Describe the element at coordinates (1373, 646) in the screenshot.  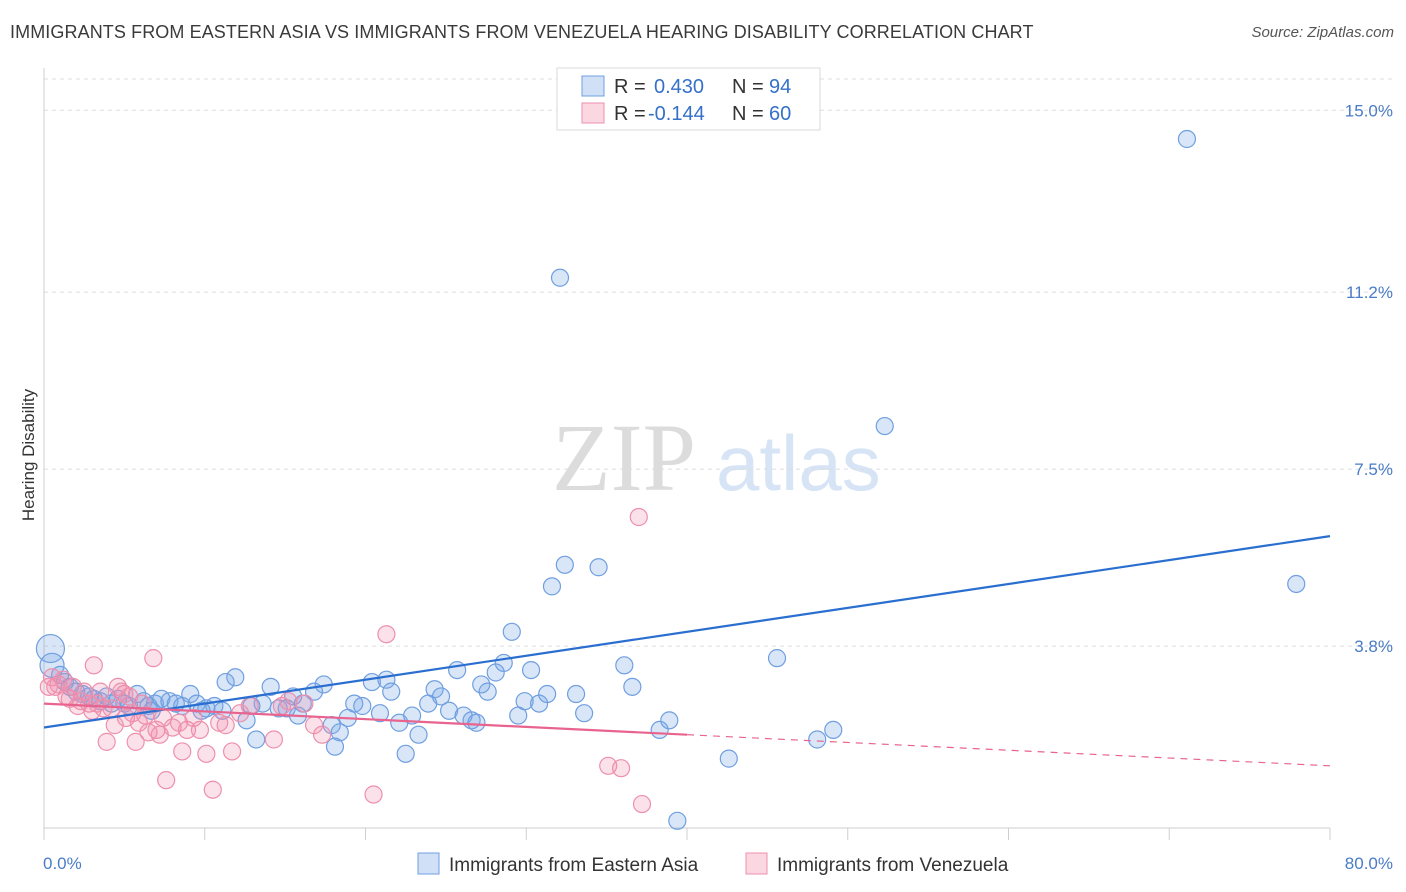
I see `y-tick-label: 3.8%` at that location.